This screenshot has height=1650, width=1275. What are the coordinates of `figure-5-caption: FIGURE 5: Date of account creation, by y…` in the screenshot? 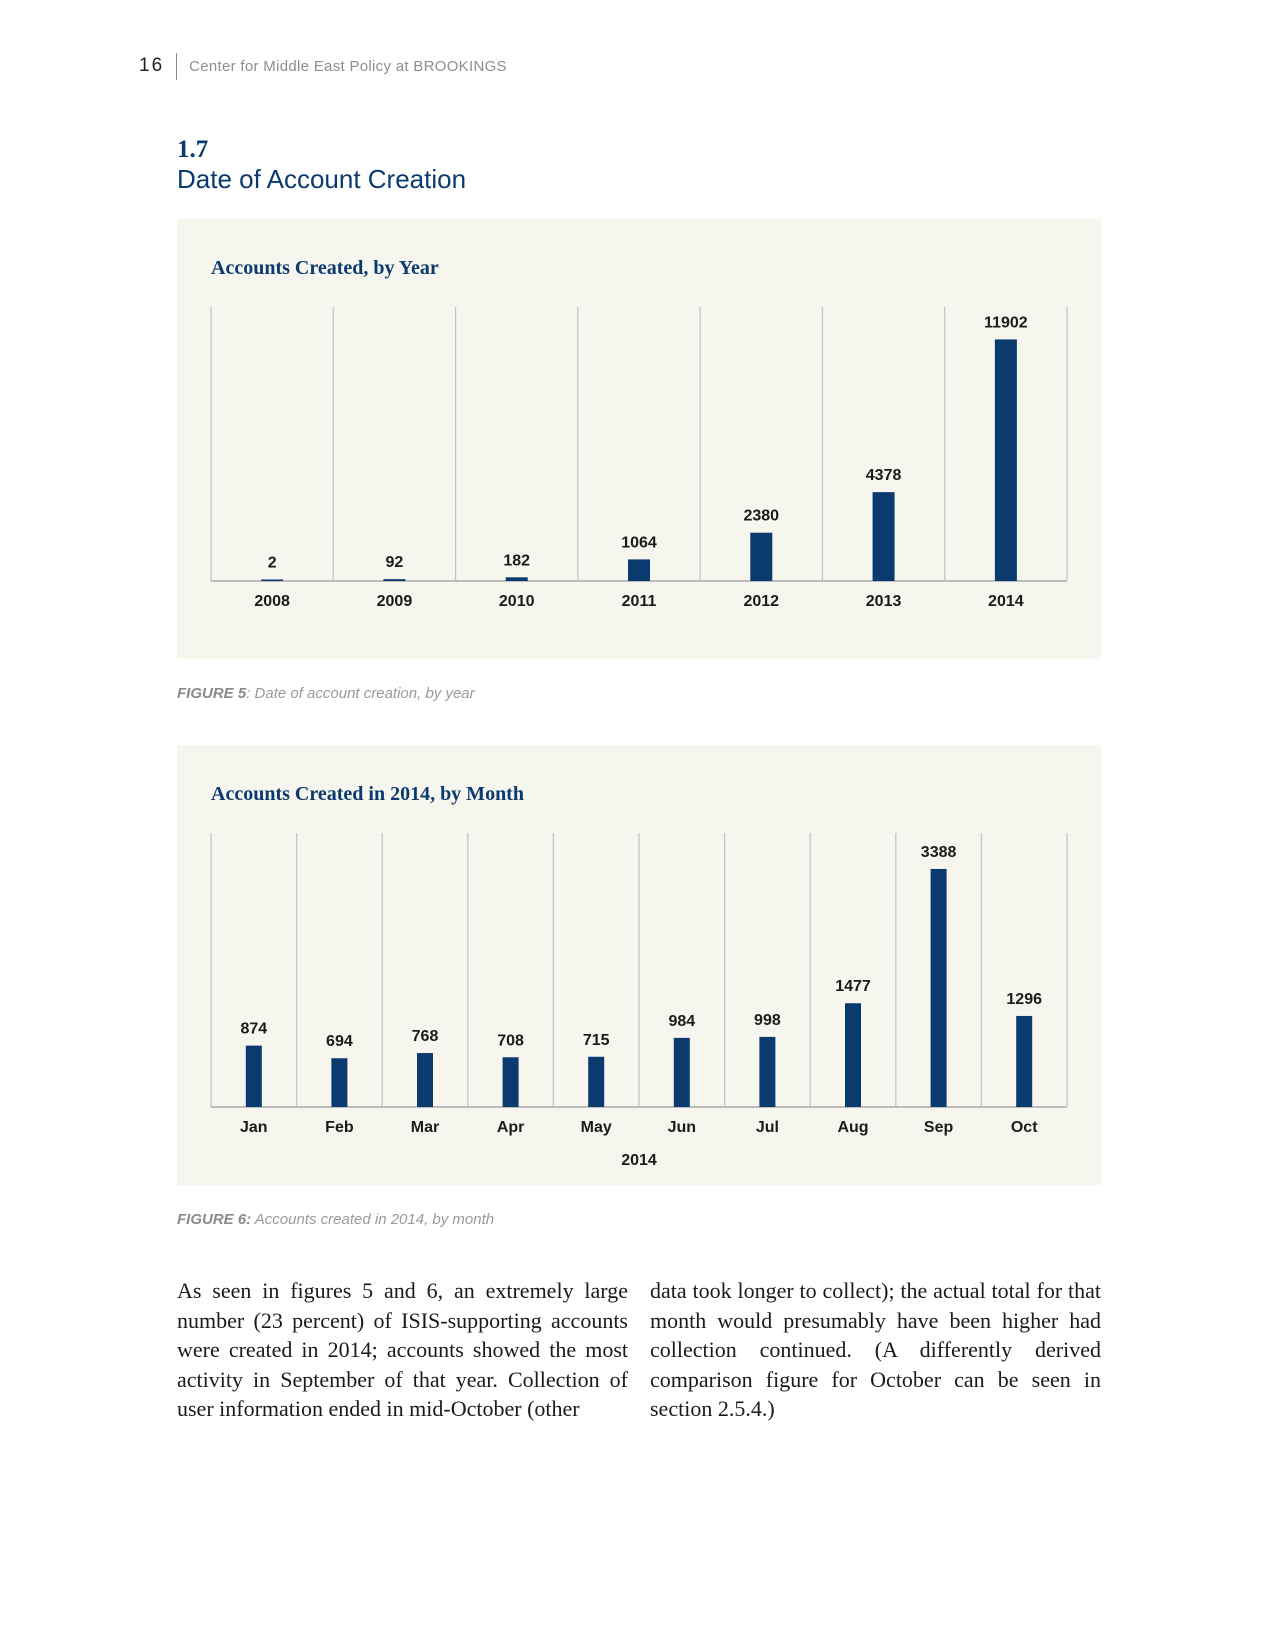 It's located at (326, 693).